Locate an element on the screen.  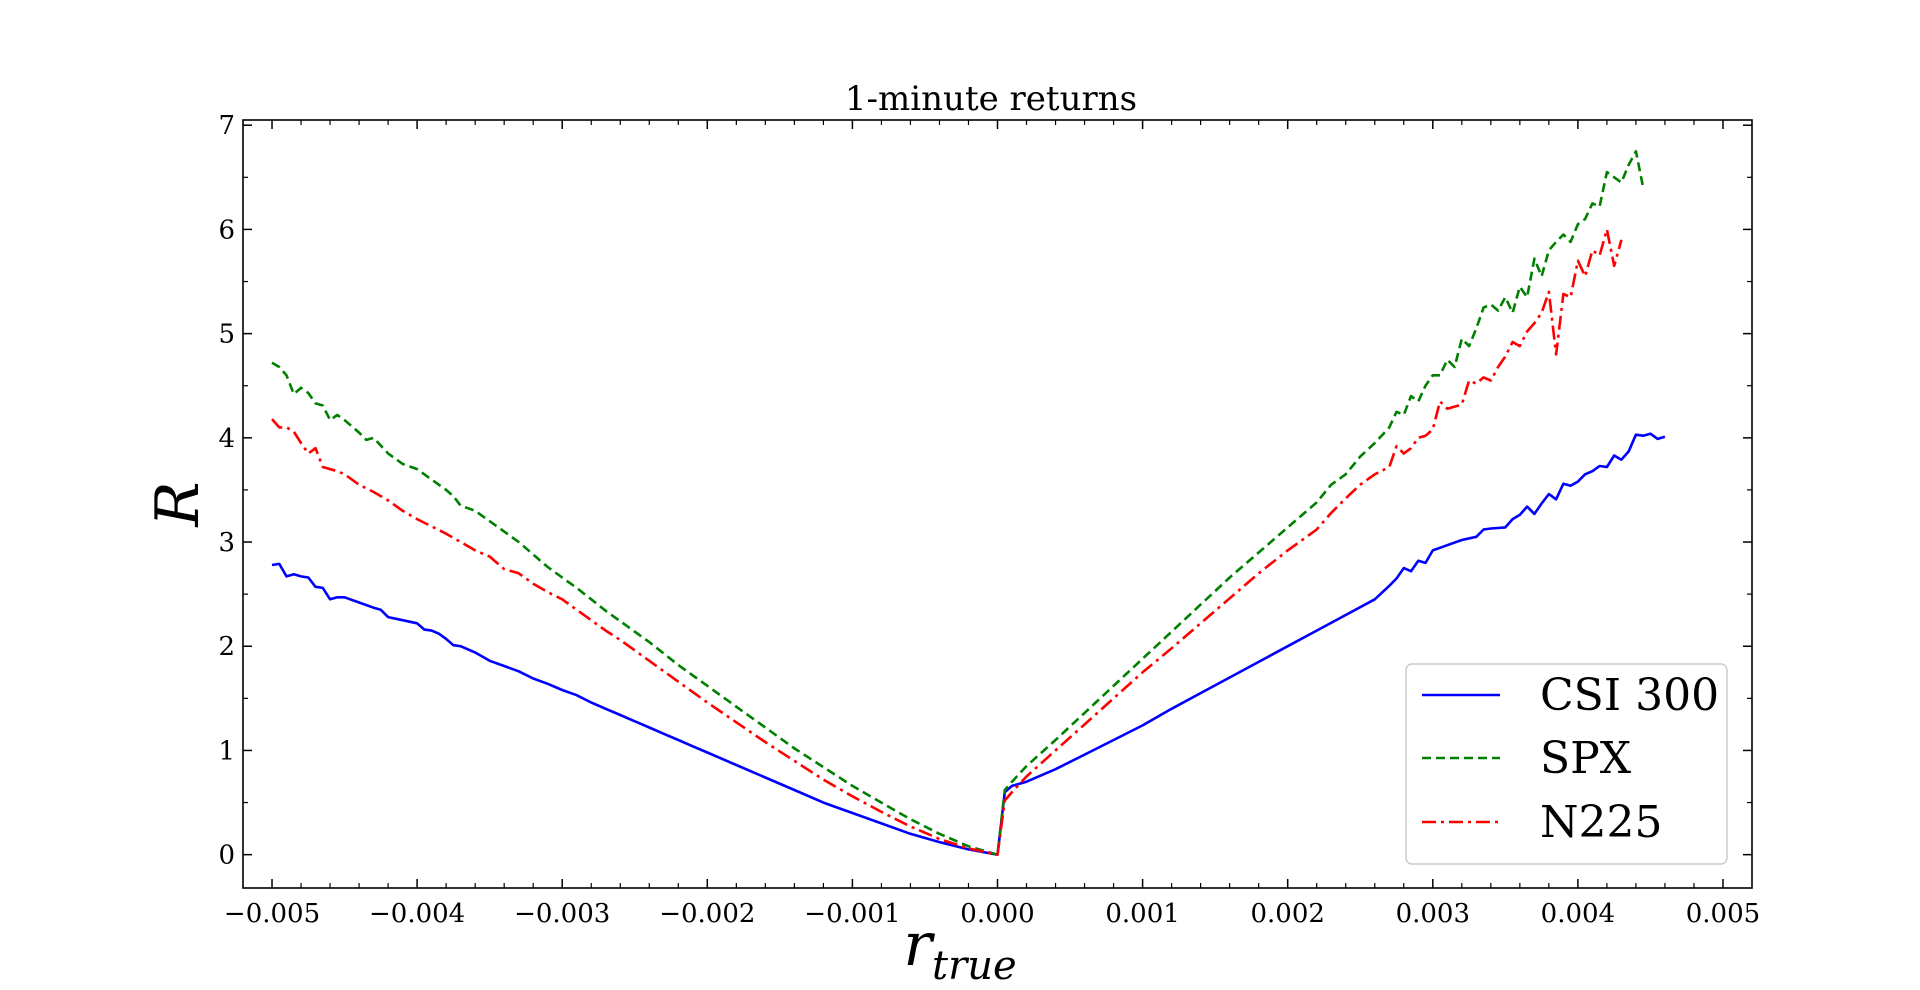
x-tick-label: −0.001 is located at coordinates (852, 914).